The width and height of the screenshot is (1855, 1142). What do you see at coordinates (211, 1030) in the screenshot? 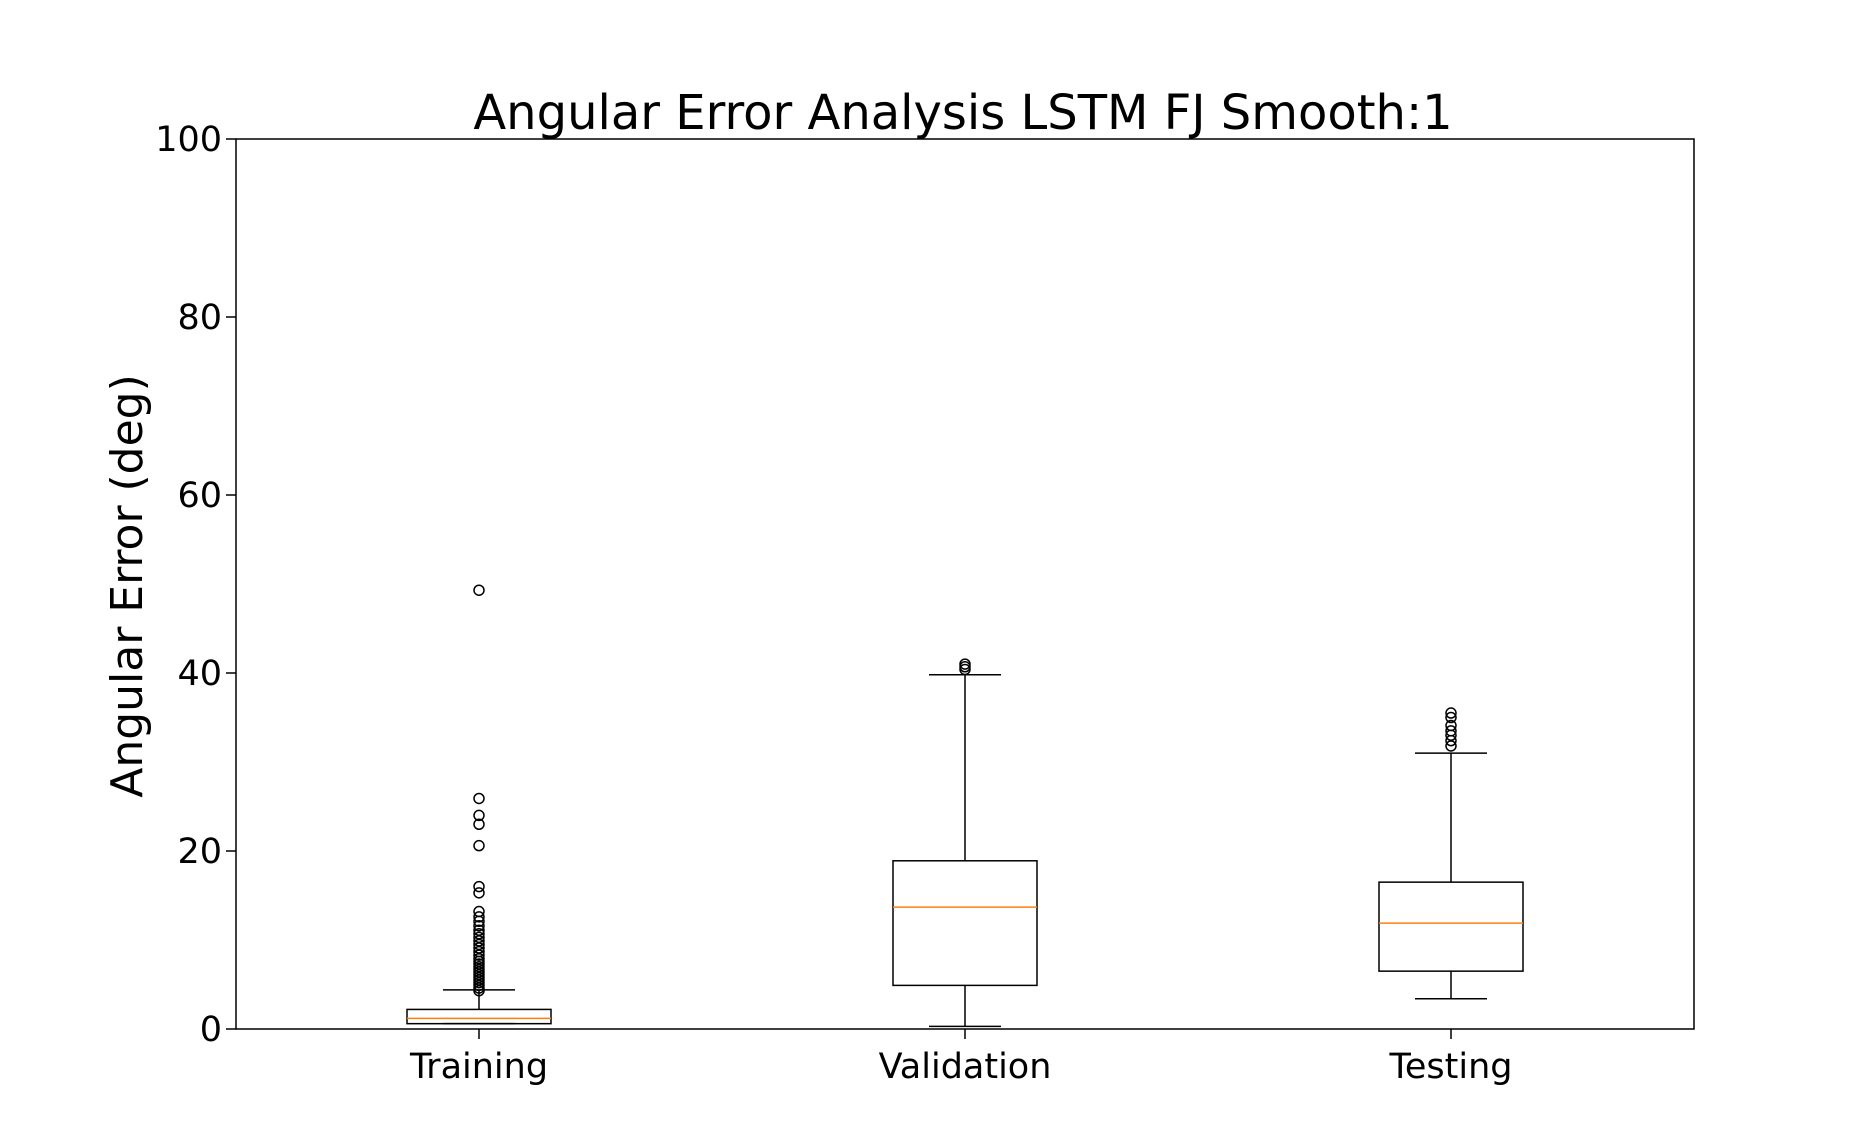
I see `y-tick-label: 0` at bounding box center [211, 1030].